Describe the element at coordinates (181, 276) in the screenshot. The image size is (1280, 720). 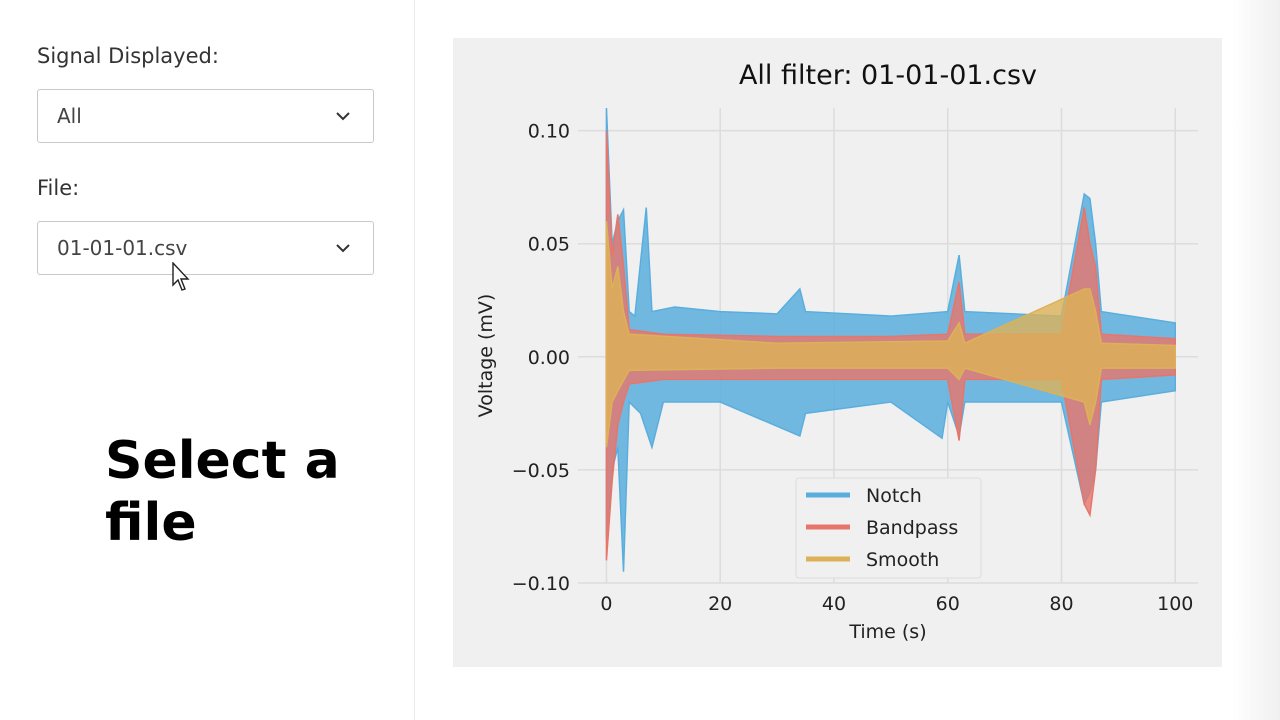
I see `mouse-cursor-icon` at that location.